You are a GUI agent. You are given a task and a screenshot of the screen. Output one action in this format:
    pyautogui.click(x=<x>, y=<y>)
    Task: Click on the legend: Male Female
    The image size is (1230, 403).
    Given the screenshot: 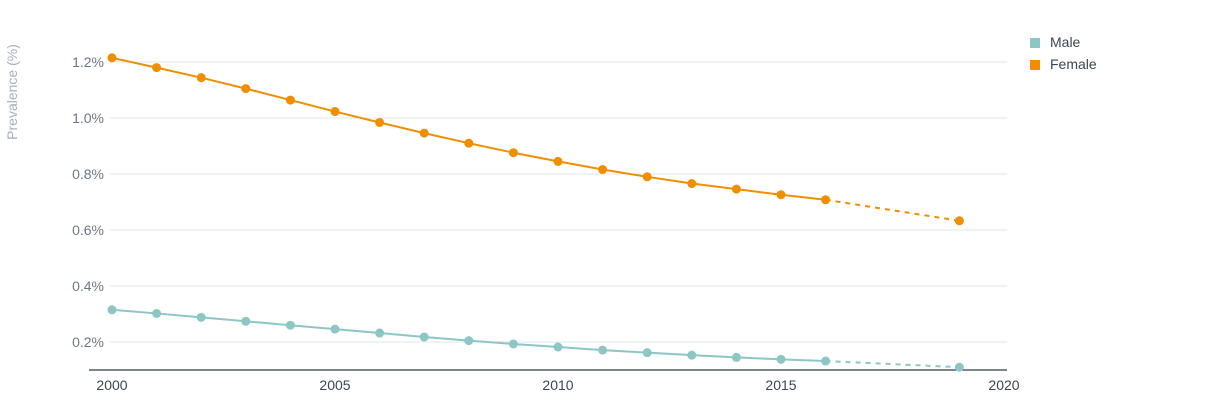 What is the action you would take?
    pyautogui.click(x=1063, y=53)
    